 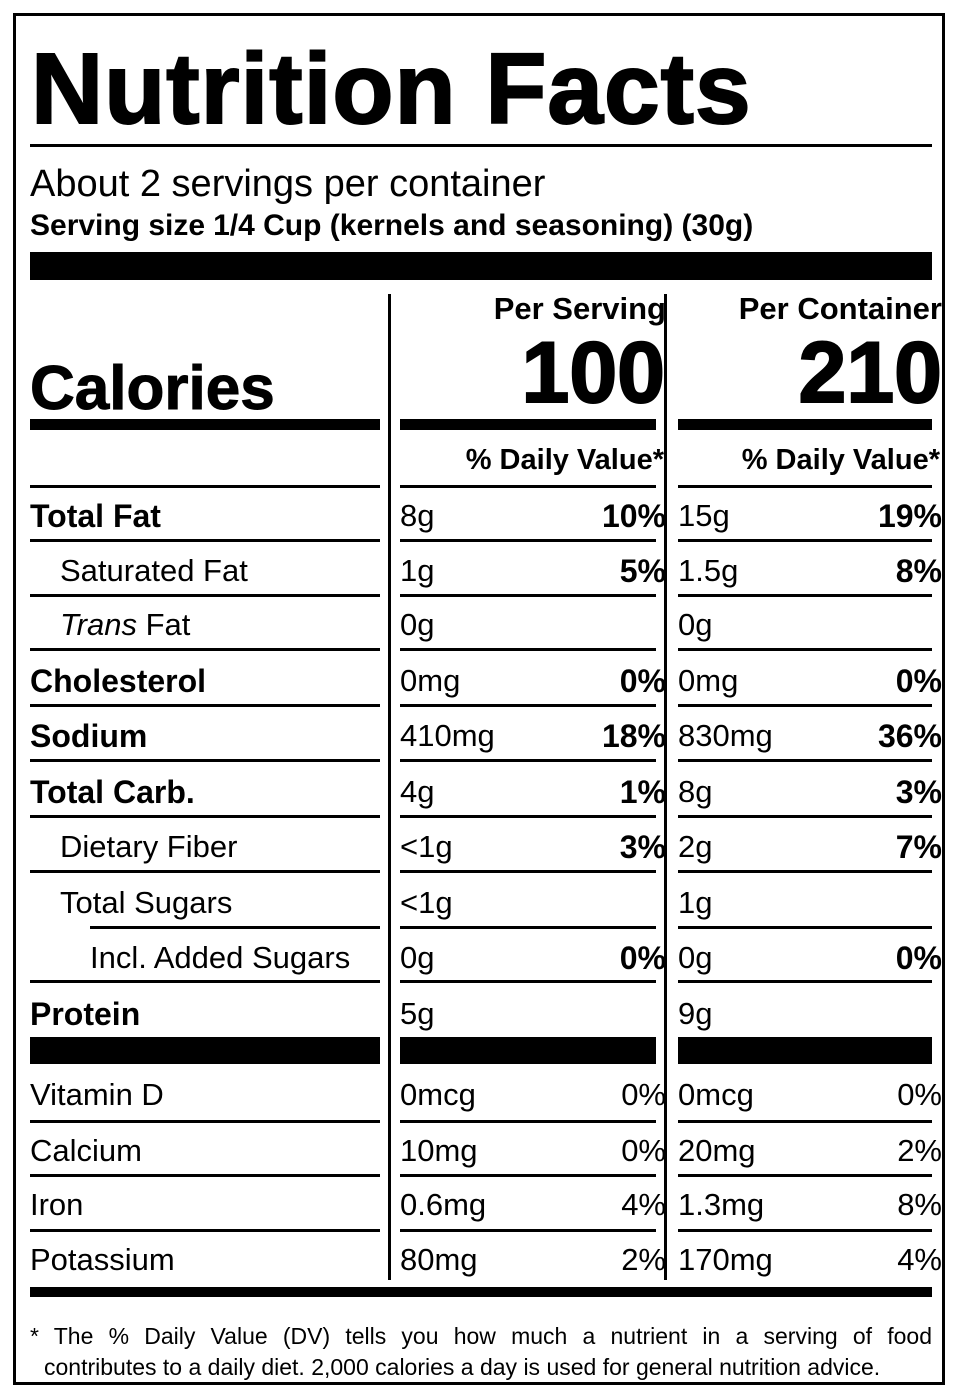 What do you see at coordinates (695, 791) in the screenshot?
I see `container-amount-total-carb: 8g` at bounding box center [695, 791].